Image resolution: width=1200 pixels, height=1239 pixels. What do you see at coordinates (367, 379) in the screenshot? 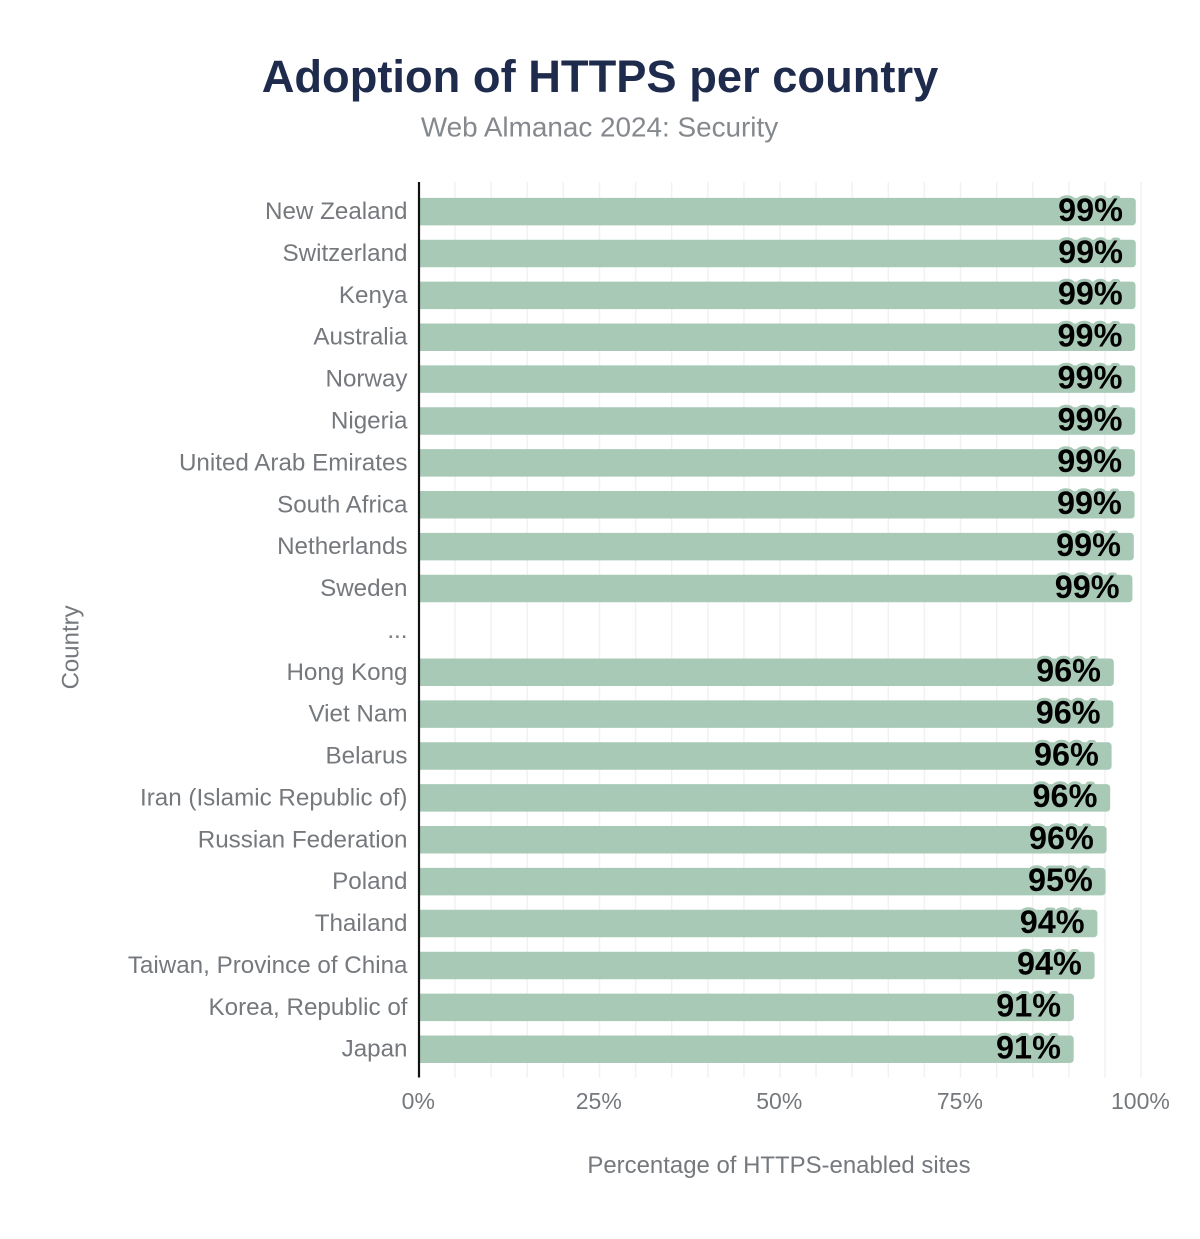
I see `svg-text: Norway` at bounding box center [367, 379].